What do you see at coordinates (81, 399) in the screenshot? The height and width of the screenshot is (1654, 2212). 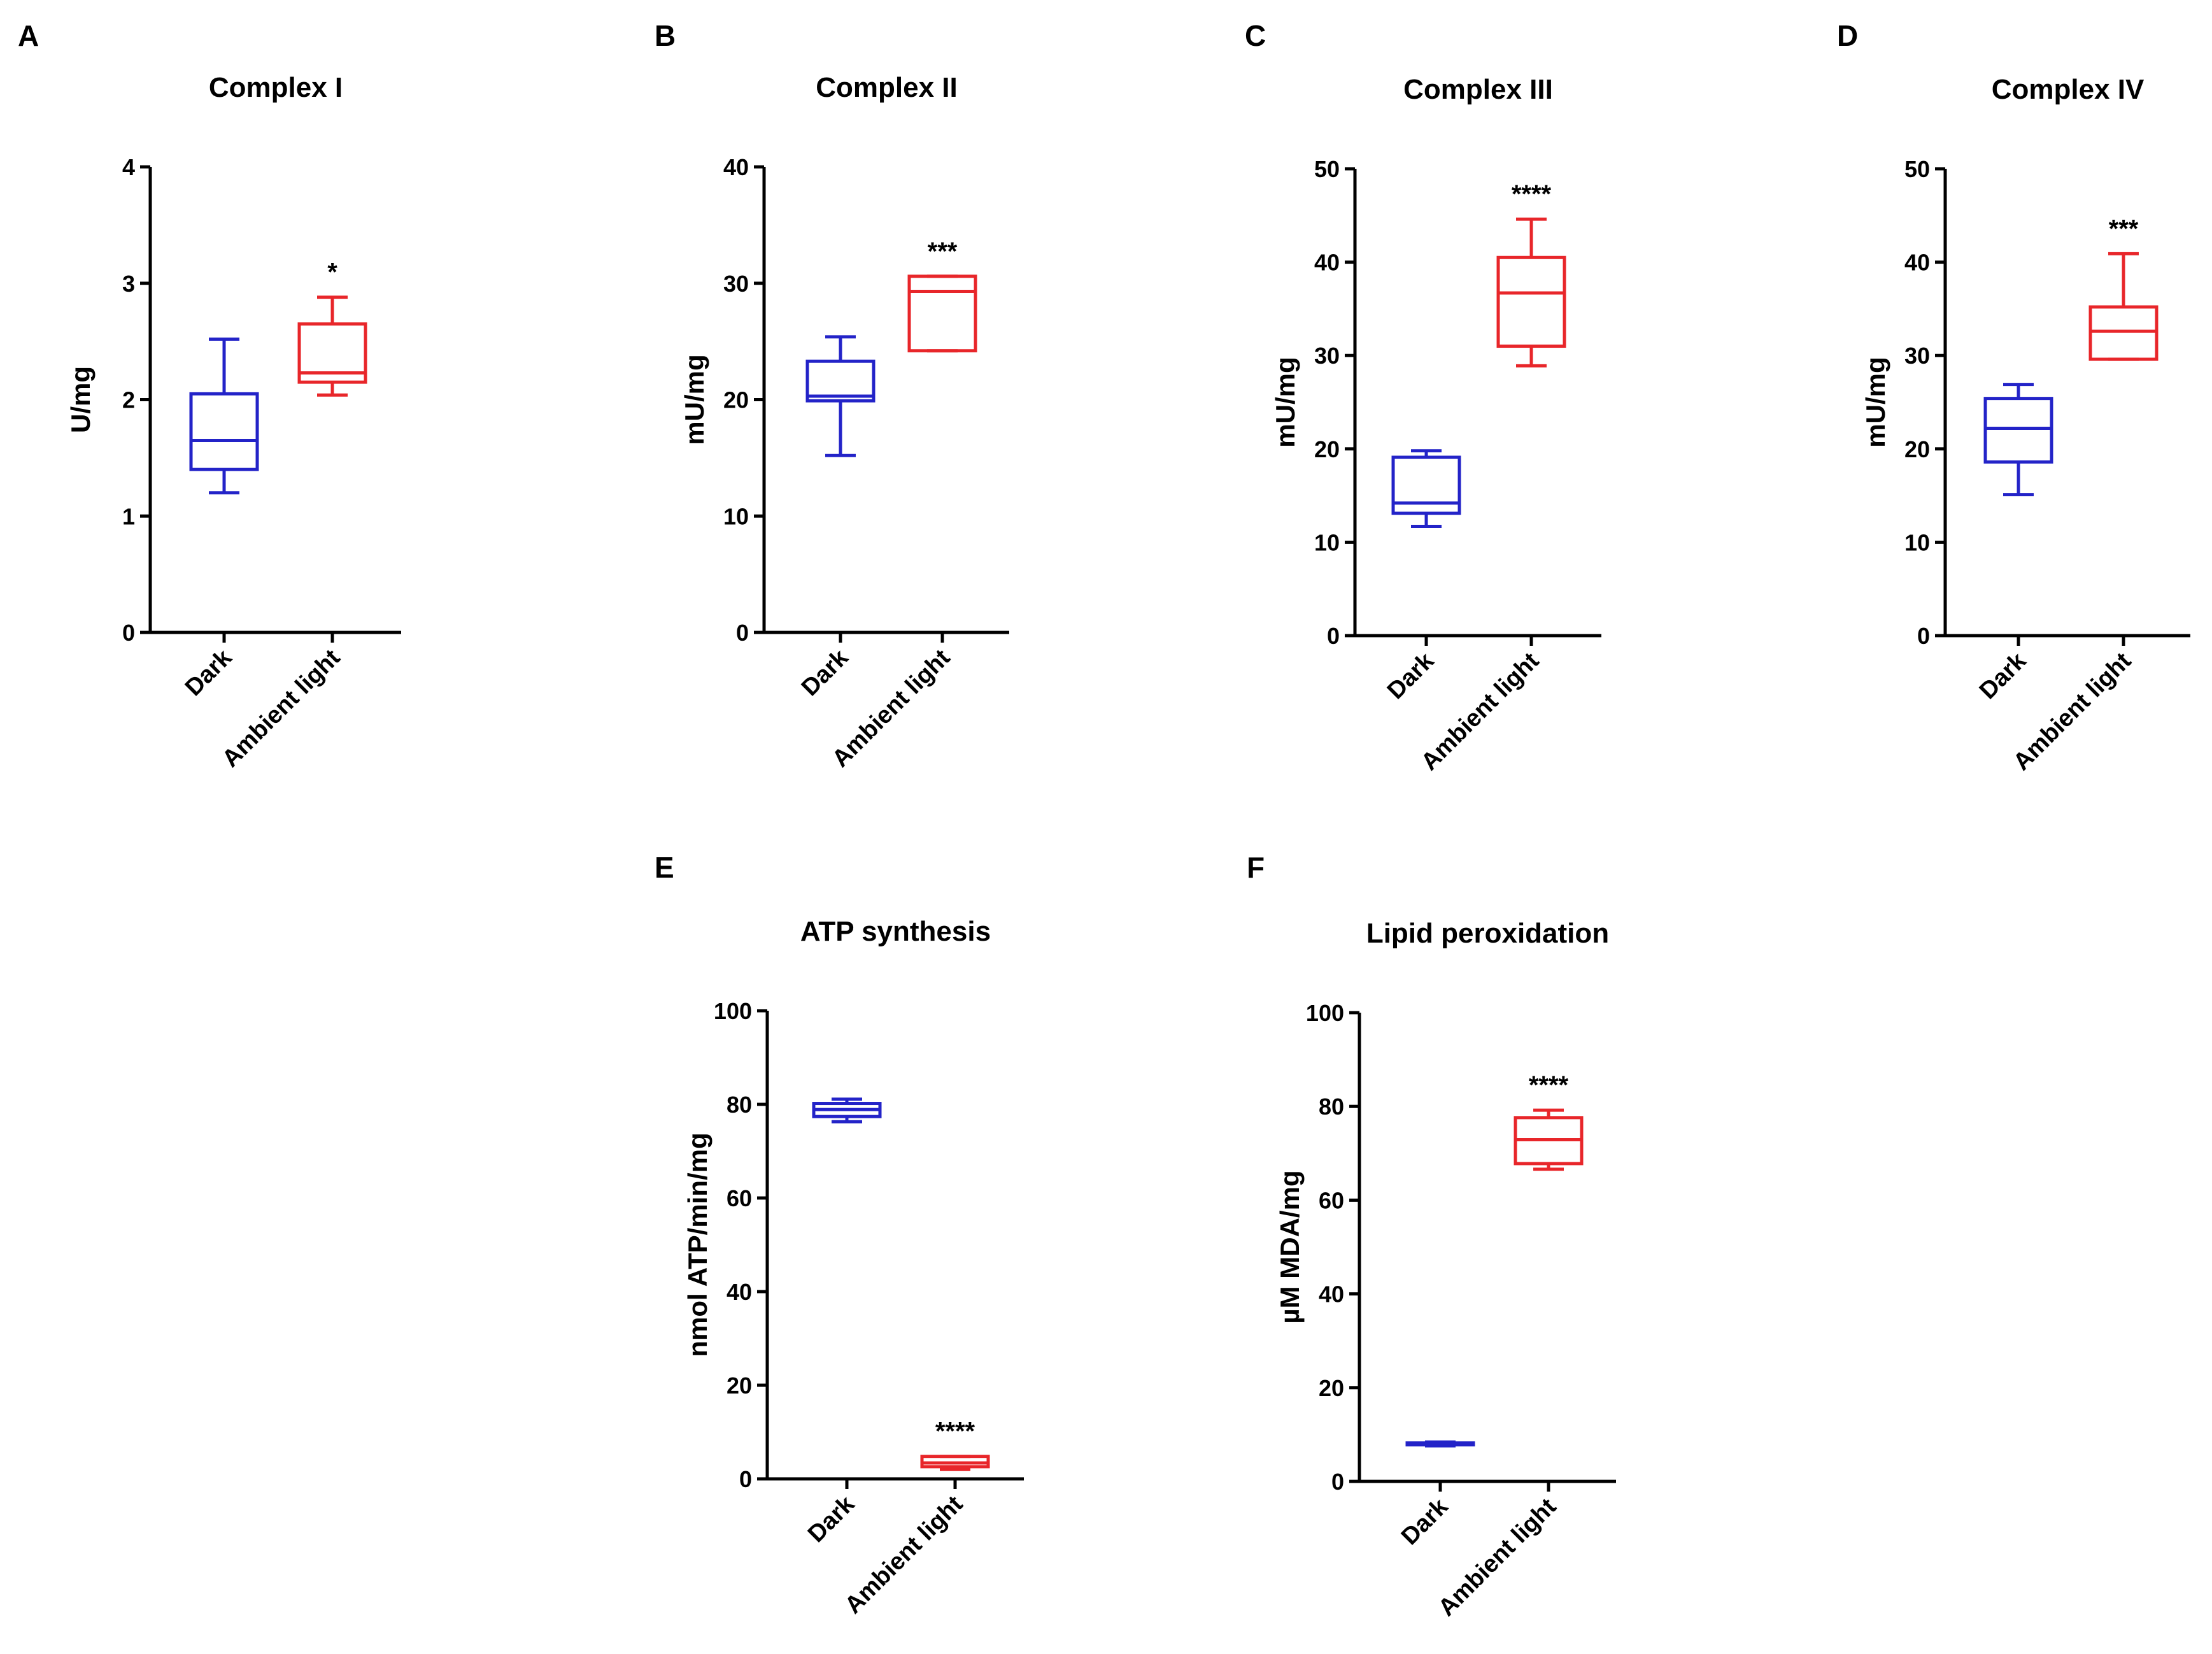 I see `y-axis-label: U/mg` at bounding box center [81, 399].